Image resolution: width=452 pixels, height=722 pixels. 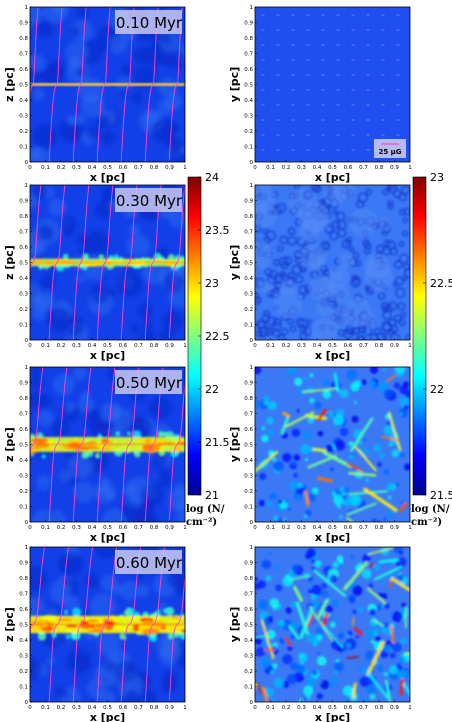 What do you see at coordinates (149, 562) in the screenshot?
I see `time-label-box: 0.60 Myr` at bounding box center [149, 562].